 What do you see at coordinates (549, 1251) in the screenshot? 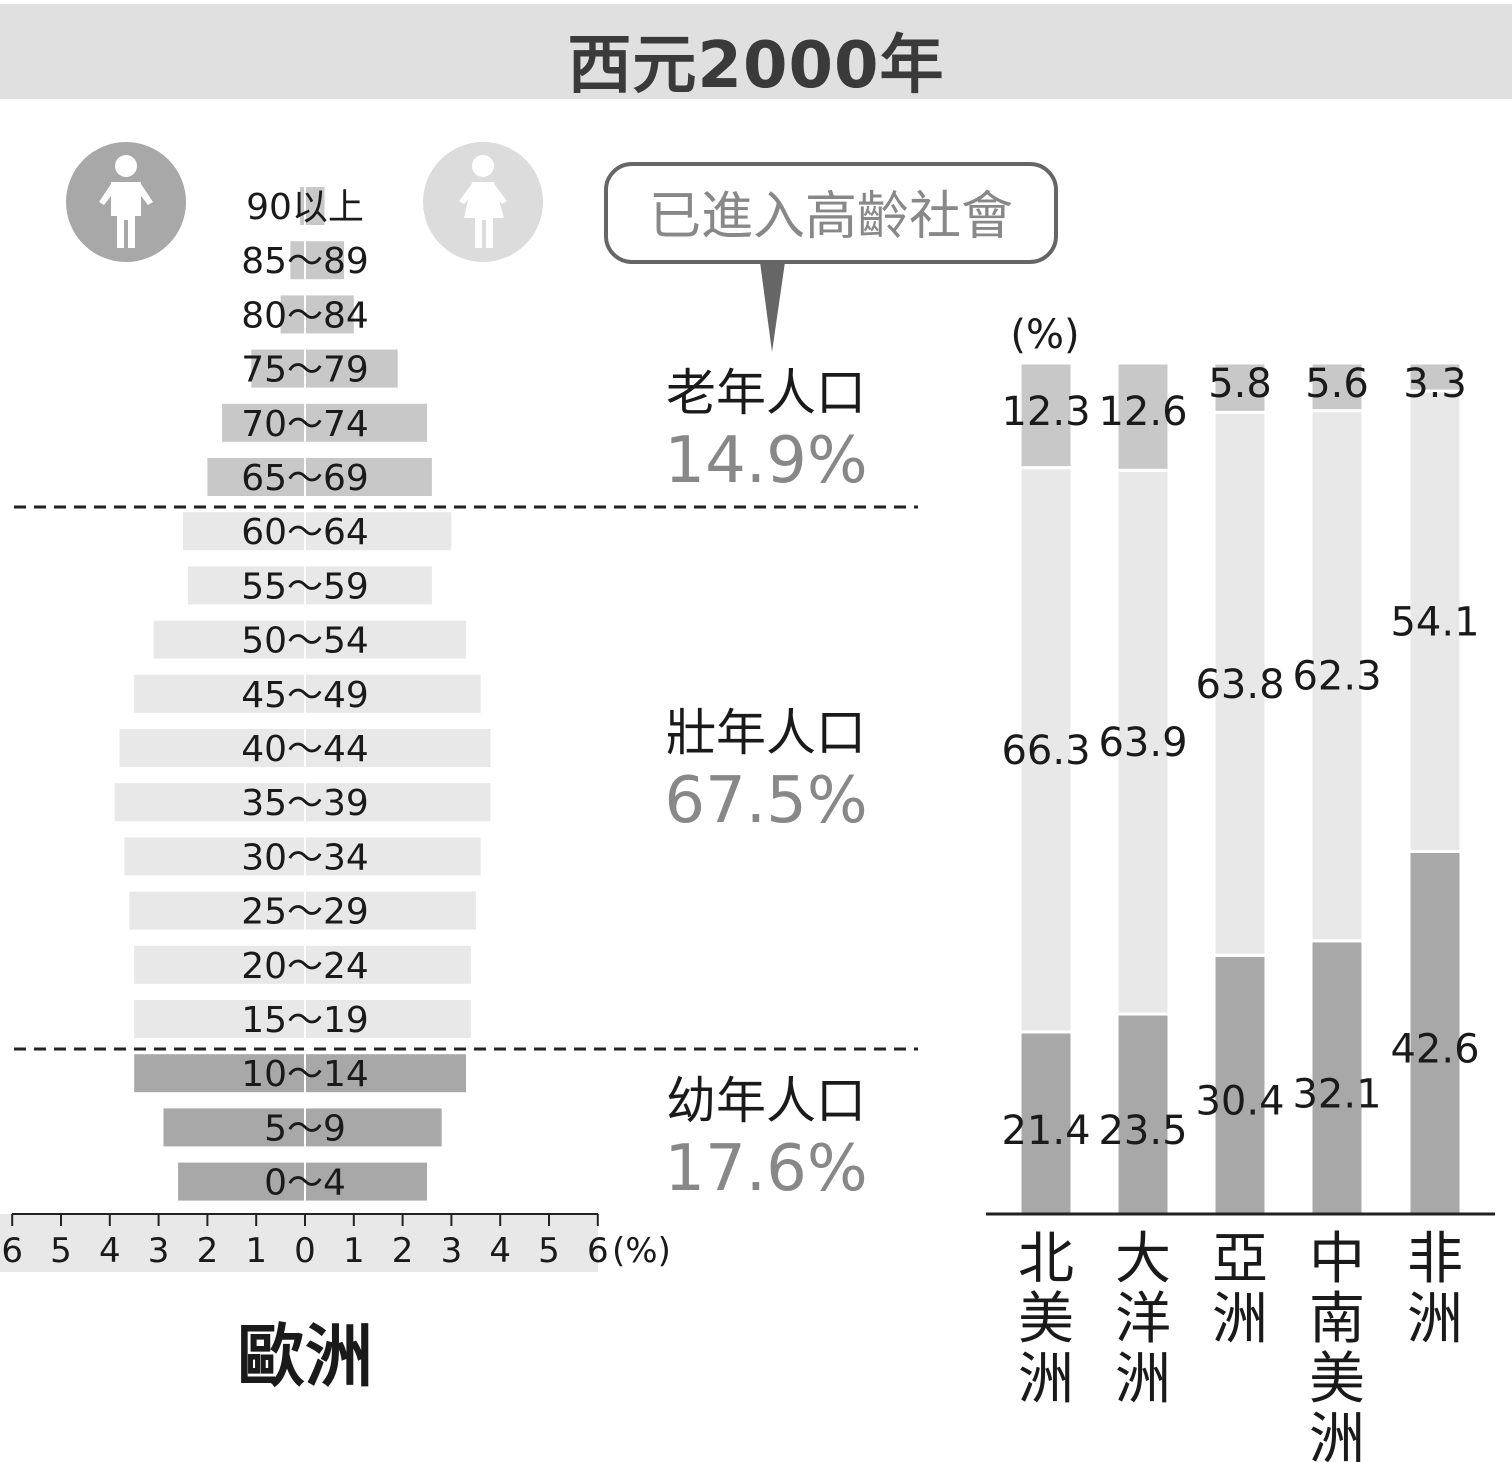
I see `axis-tick-label: 5` at bounding box center [549, 1251].